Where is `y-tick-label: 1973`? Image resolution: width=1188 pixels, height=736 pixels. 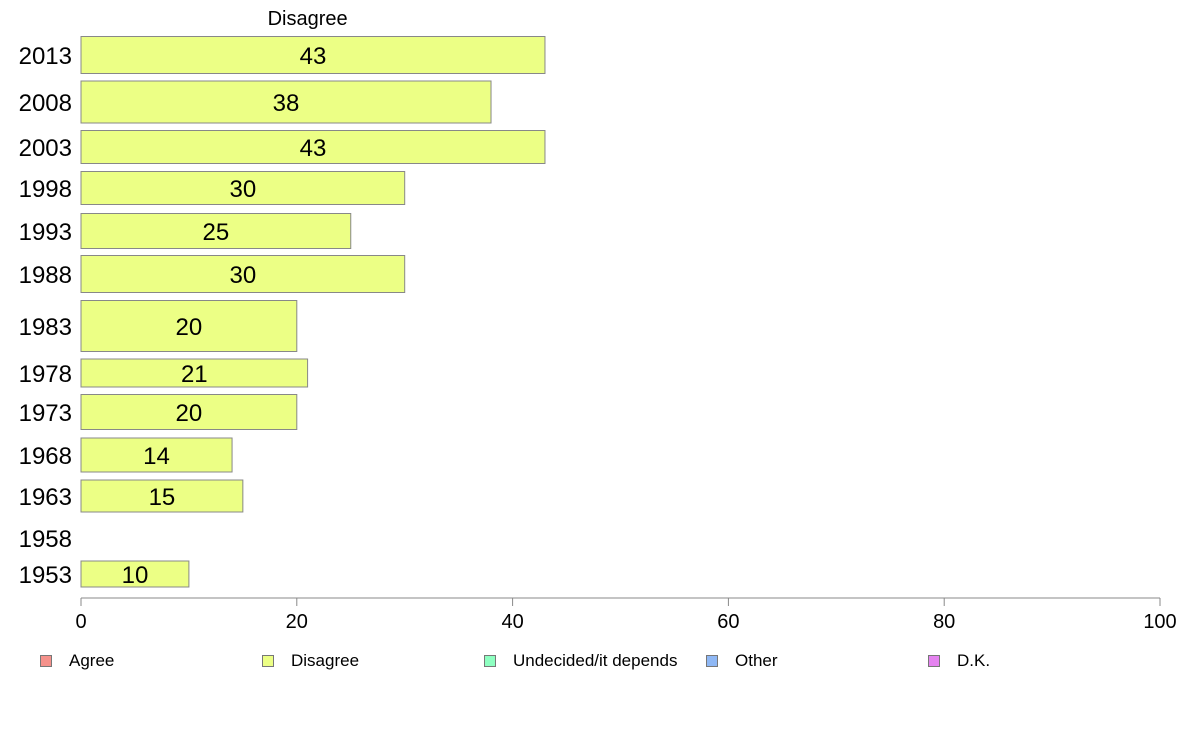
y-tick-label: 1973 is located at coordinates (45, 413).